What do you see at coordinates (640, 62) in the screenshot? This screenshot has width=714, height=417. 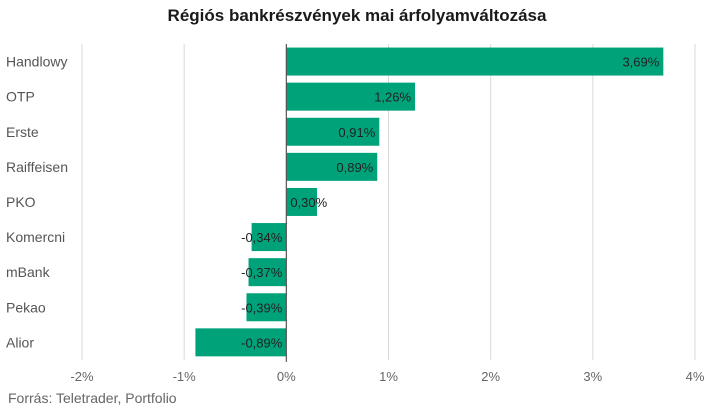 I see `data-label: 3,69%` at bounding box center [640, 62].